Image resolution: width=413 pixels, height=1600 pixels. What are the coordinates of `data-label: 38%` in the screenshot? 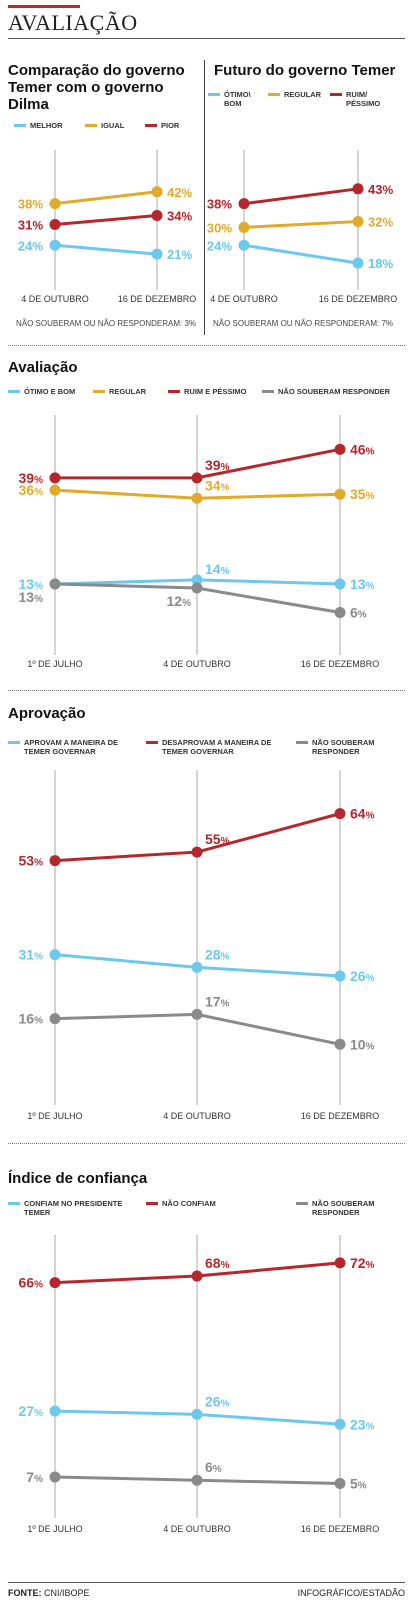 It's located at (219, 204).